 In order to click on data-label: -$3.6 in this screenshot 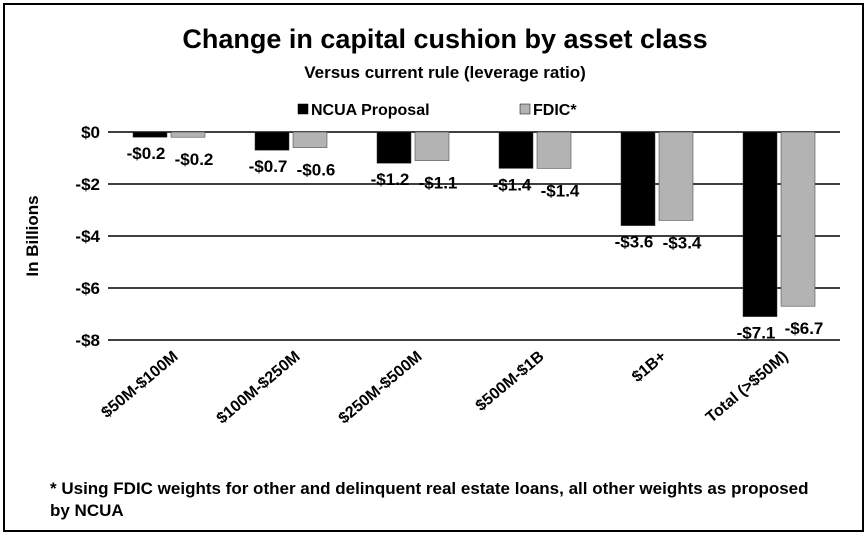, I will do `click(634, 242)`.